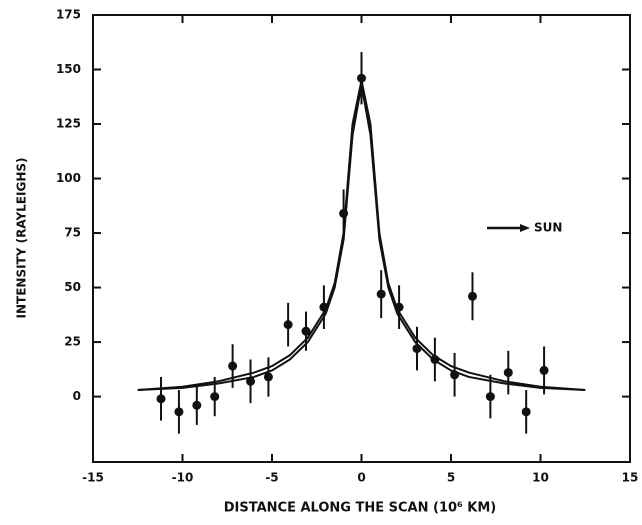  Describe the element at coordinates (630, 478) in the screenshot. I see `x-tick-label: 15` at that location.